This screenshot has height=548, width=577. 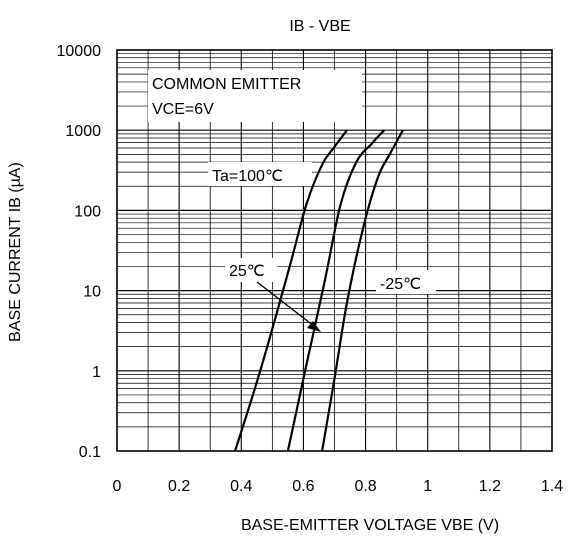 I want to click on y-tick-label: 10000, so click(x=79, y=51).